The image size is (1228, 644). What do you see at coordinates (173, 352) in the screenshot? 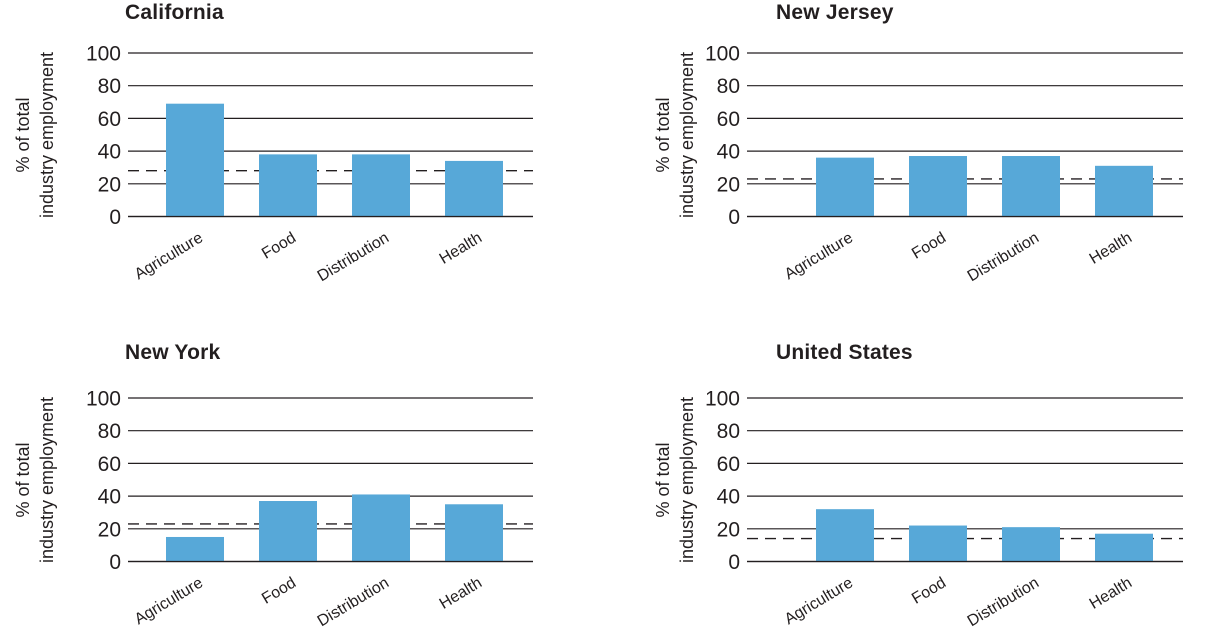
I see `chart-title: New York` at bounding box center [173, 352].